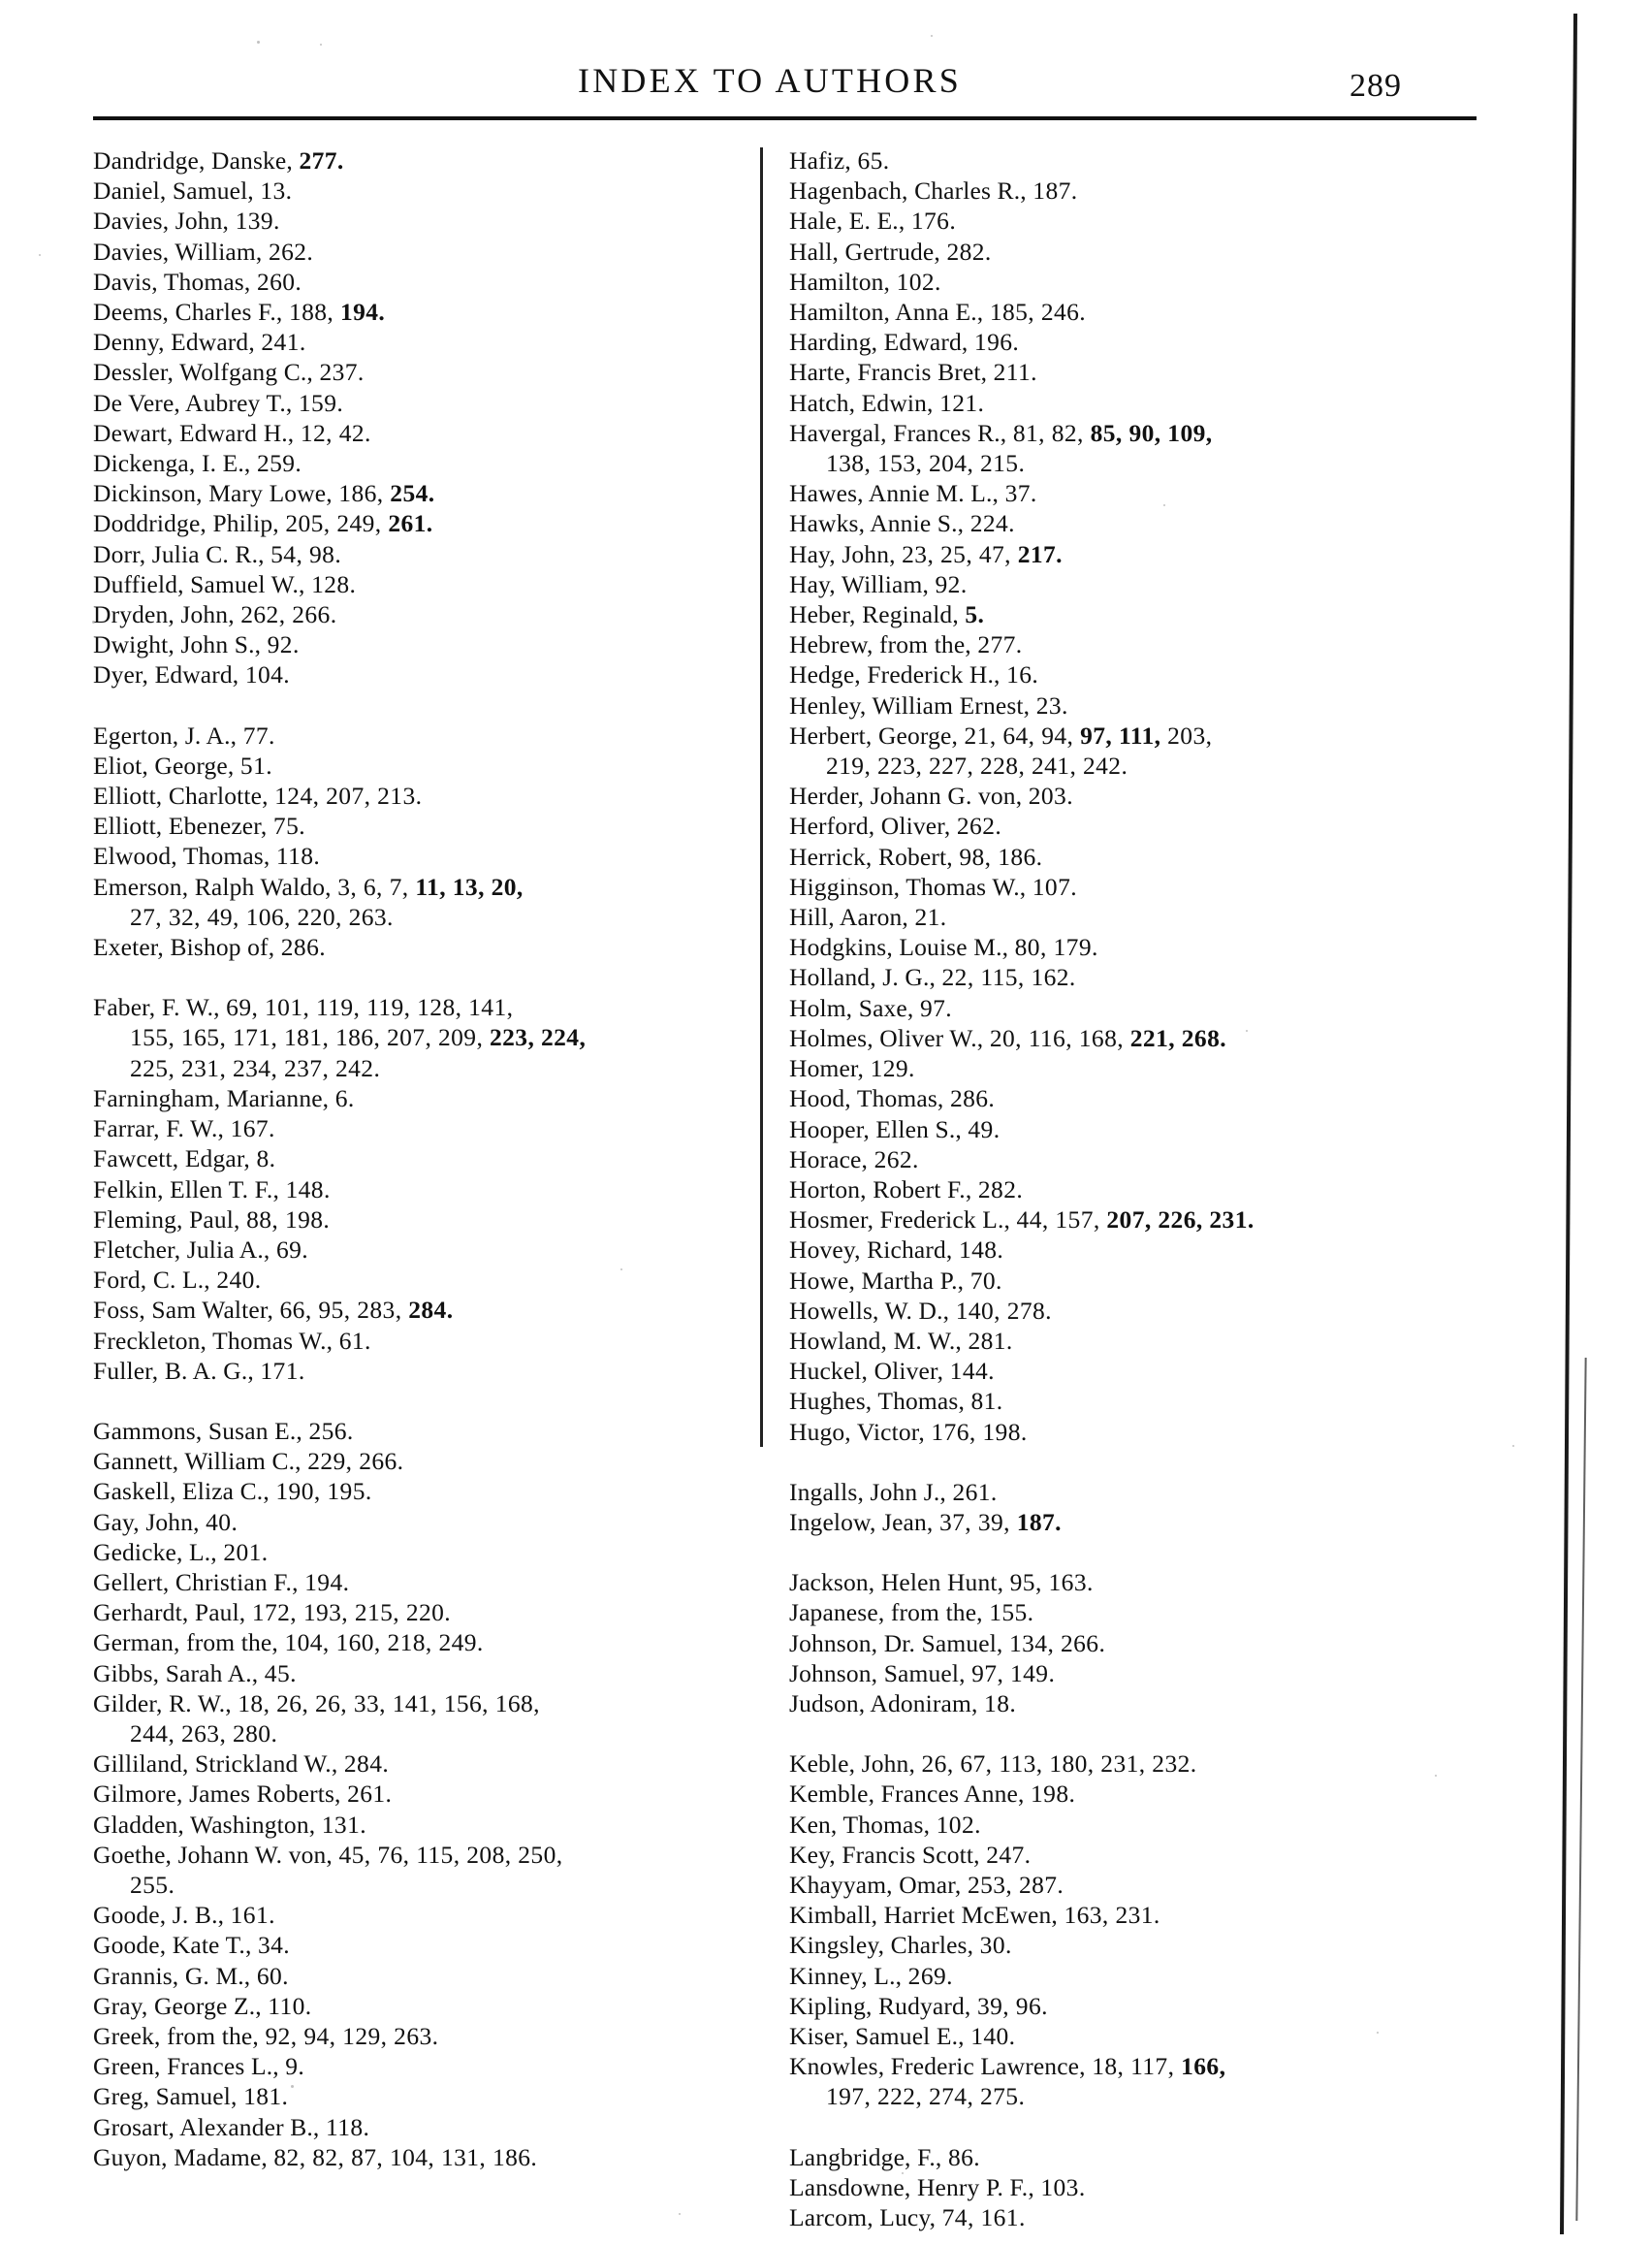  What do you see at coordinates (866, 977) in the screenshot?
I see `author-name: Holland, J. G.,` at bounding box center [866, 977].